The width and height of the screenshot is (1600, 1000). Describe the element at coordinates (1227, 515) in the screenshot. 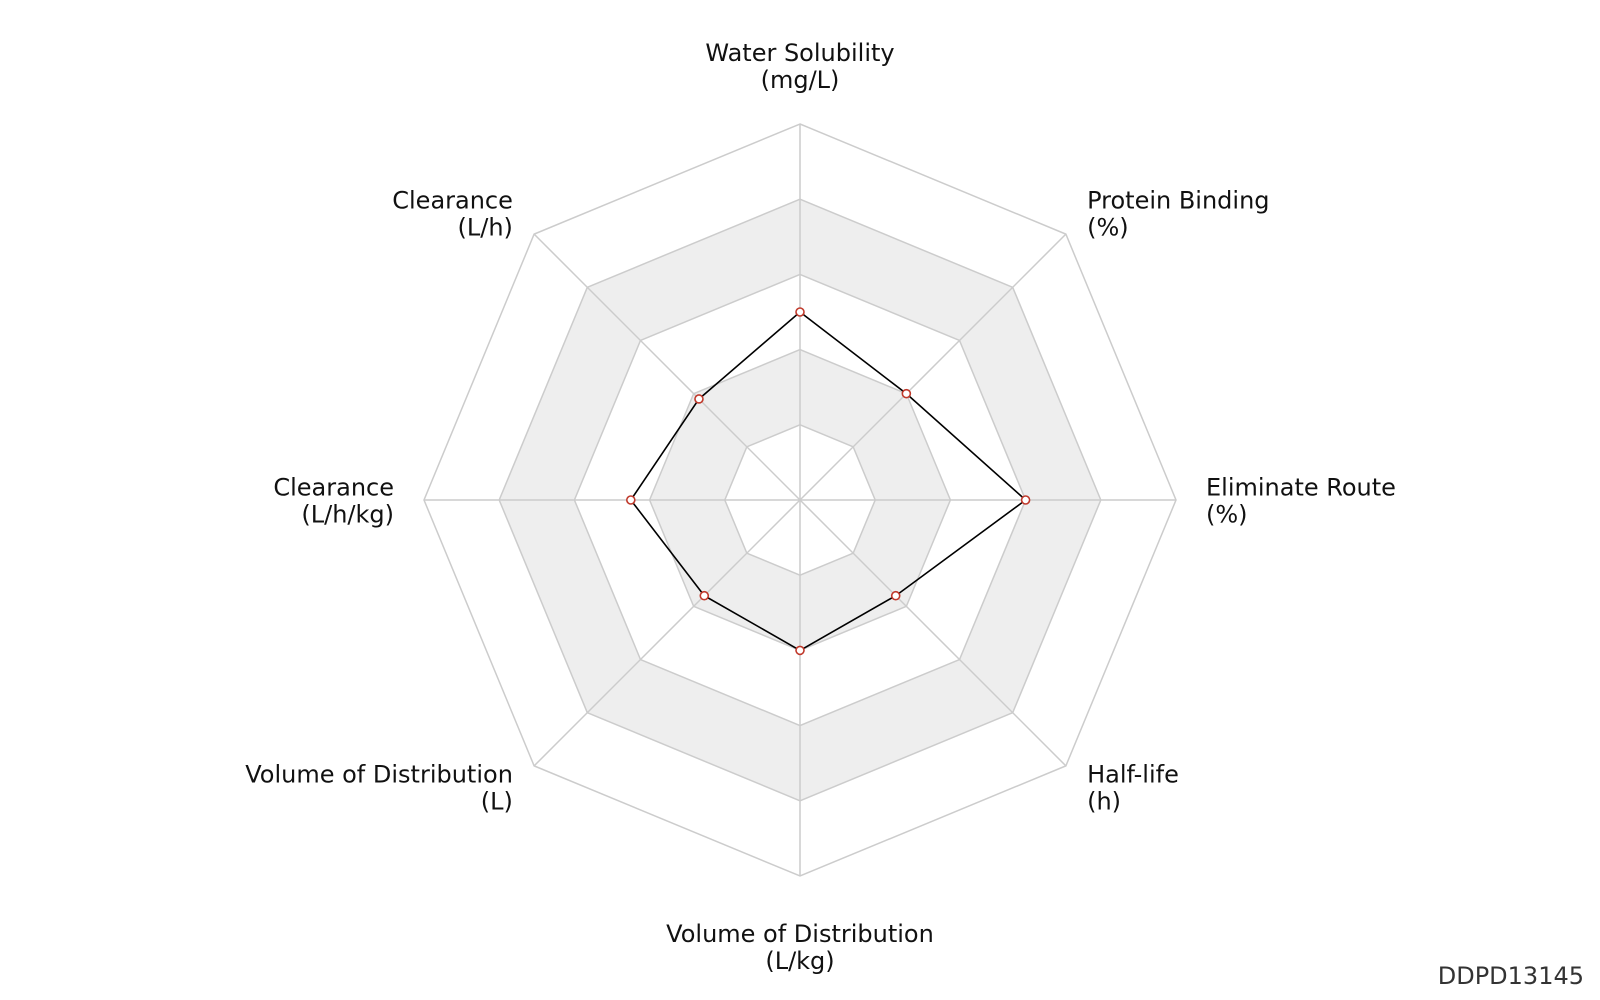

I see `axis-label-unit-2: (%)` at that location.